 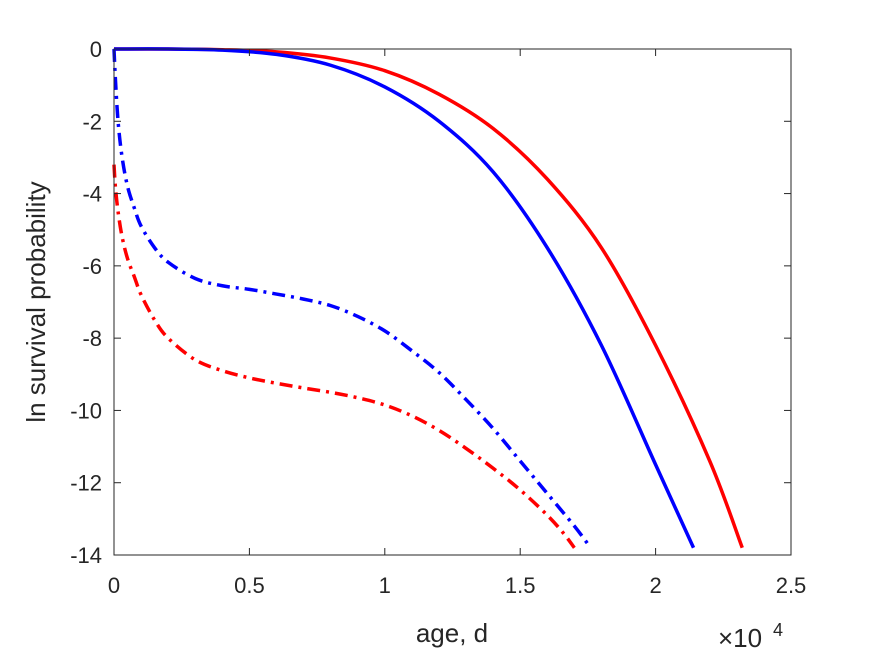 What do you see at coordinates (92, 121) in the screenshot?
I see `y-tick-label: -2` at bounding box center [92, 121].